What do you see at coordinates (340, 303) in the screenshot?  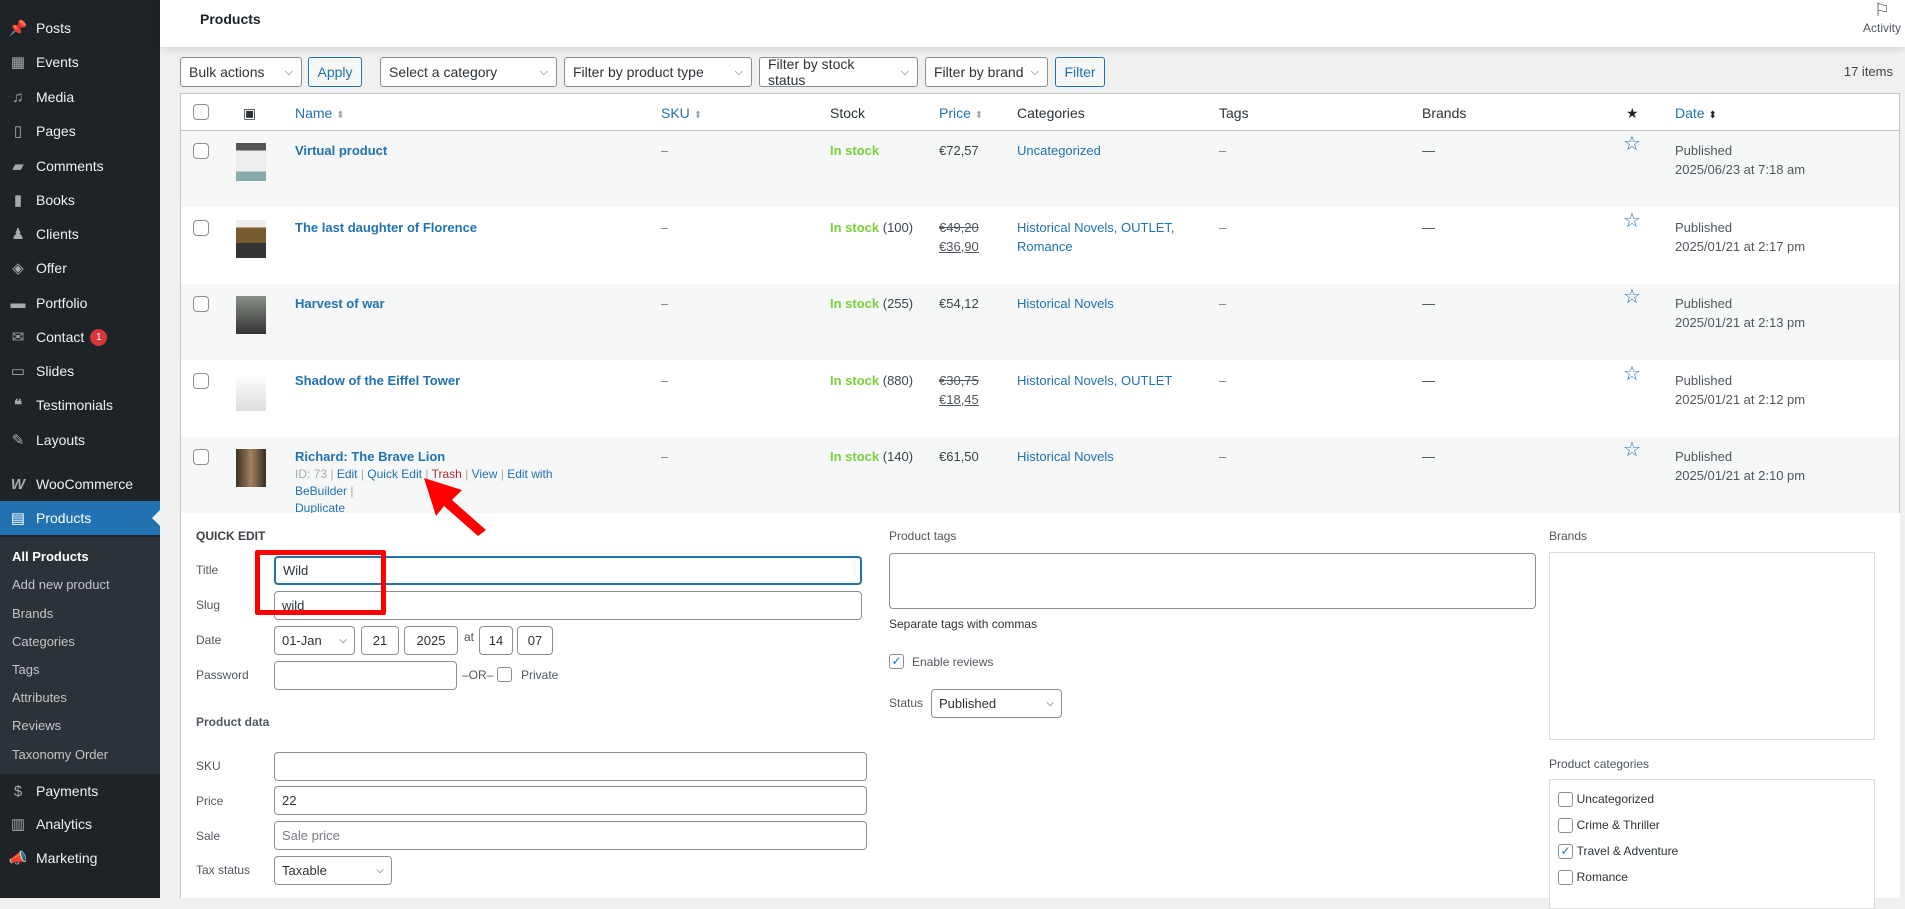 I see `product-name-link: Harvest of war` at bounding box center [340, 303].